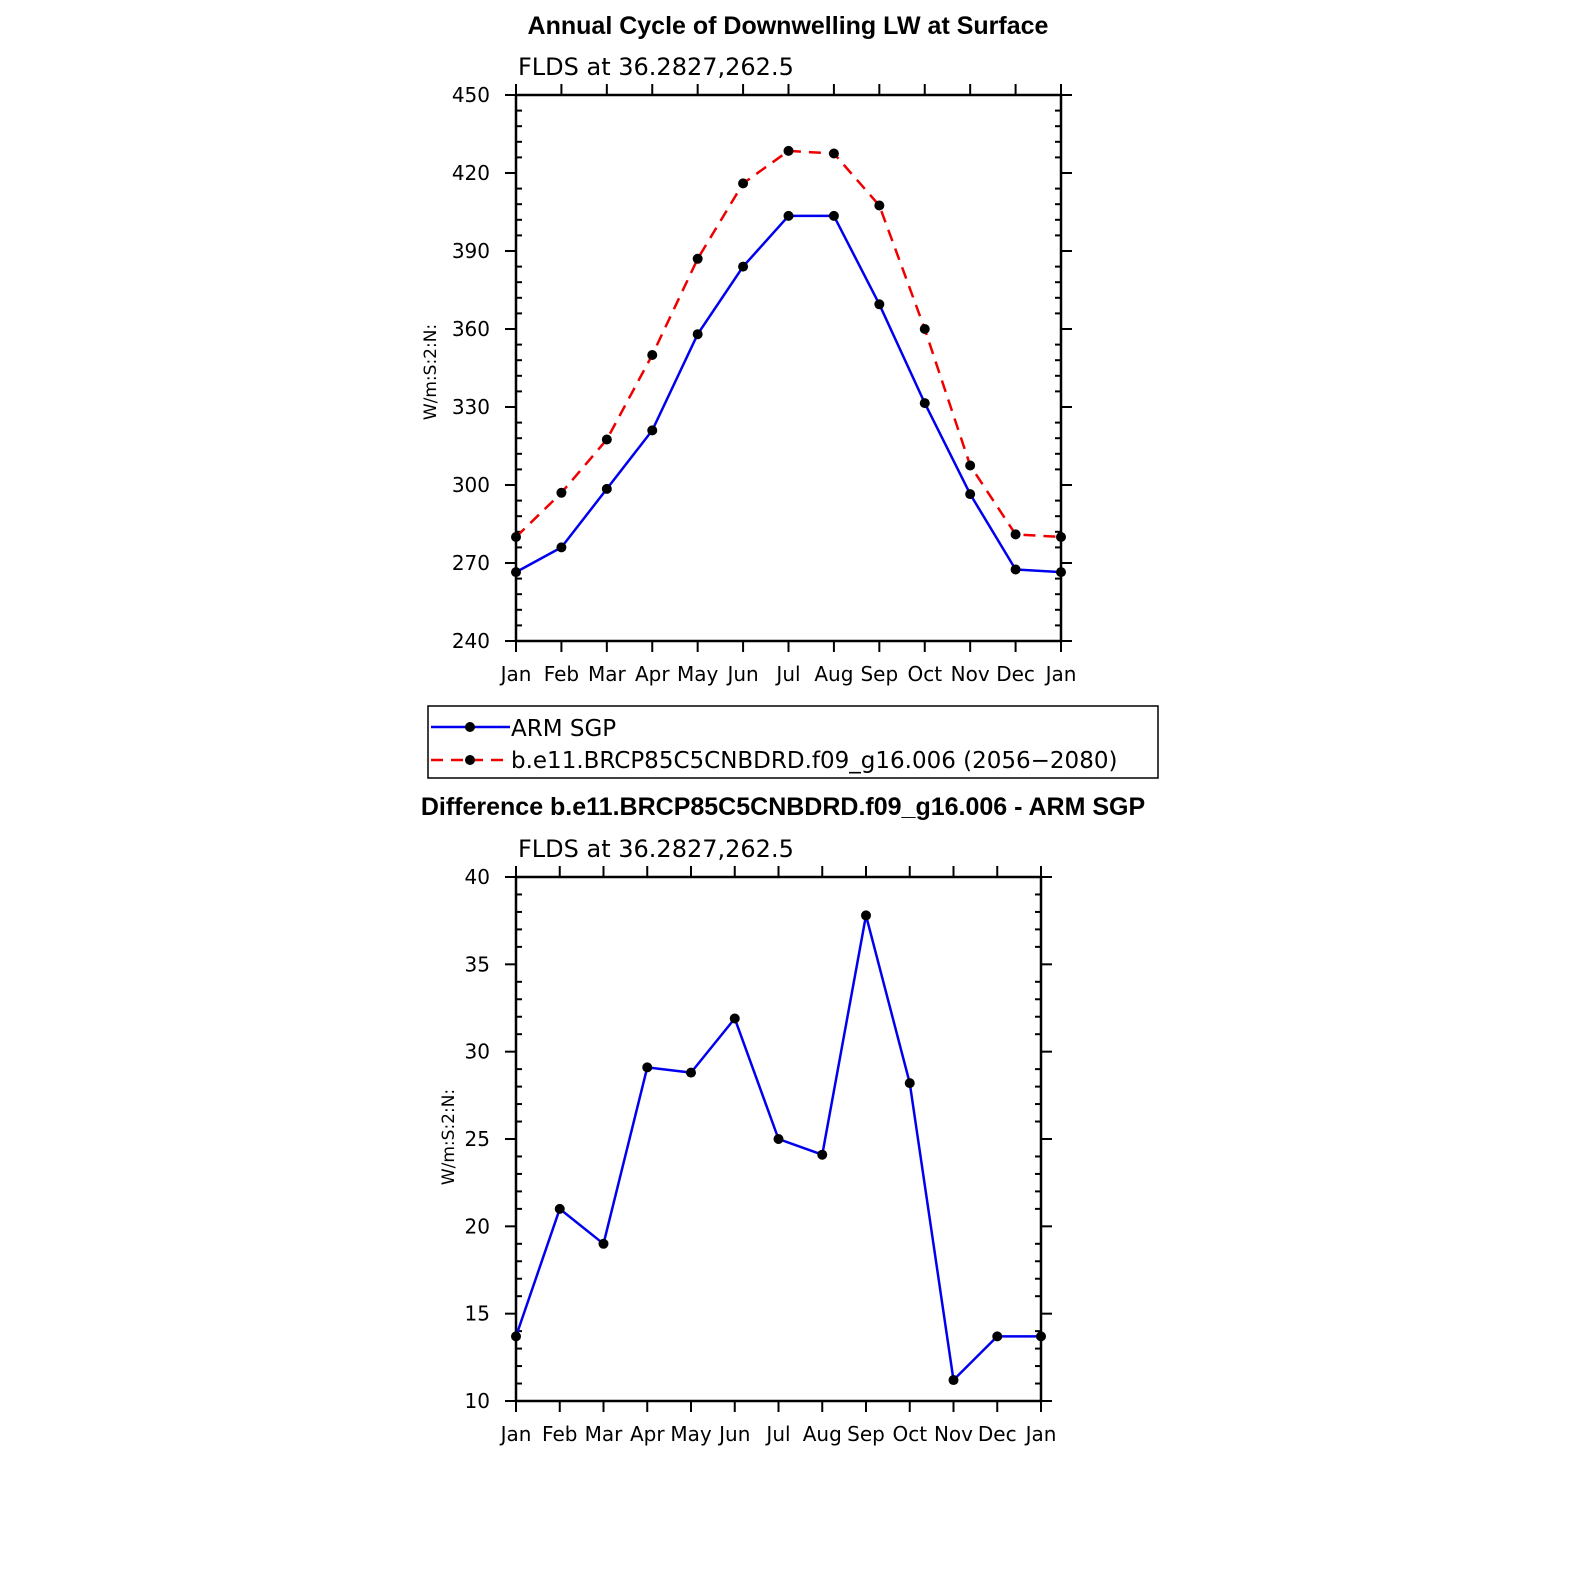 The image size is (1575, 1575). Describe the element at coordinates (477, 877) in the screenshot. I see `y-tick-label: 40` at that location.